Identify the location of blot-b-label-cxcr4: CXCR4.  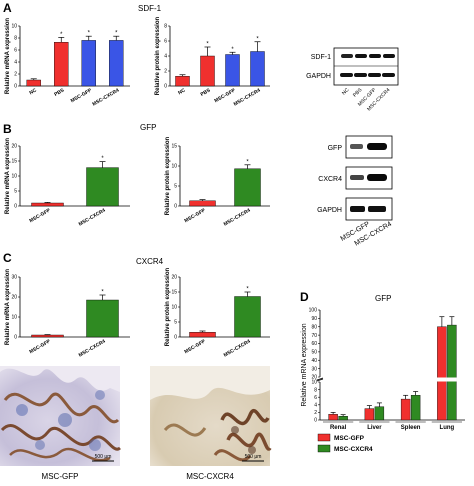
(330, 179).